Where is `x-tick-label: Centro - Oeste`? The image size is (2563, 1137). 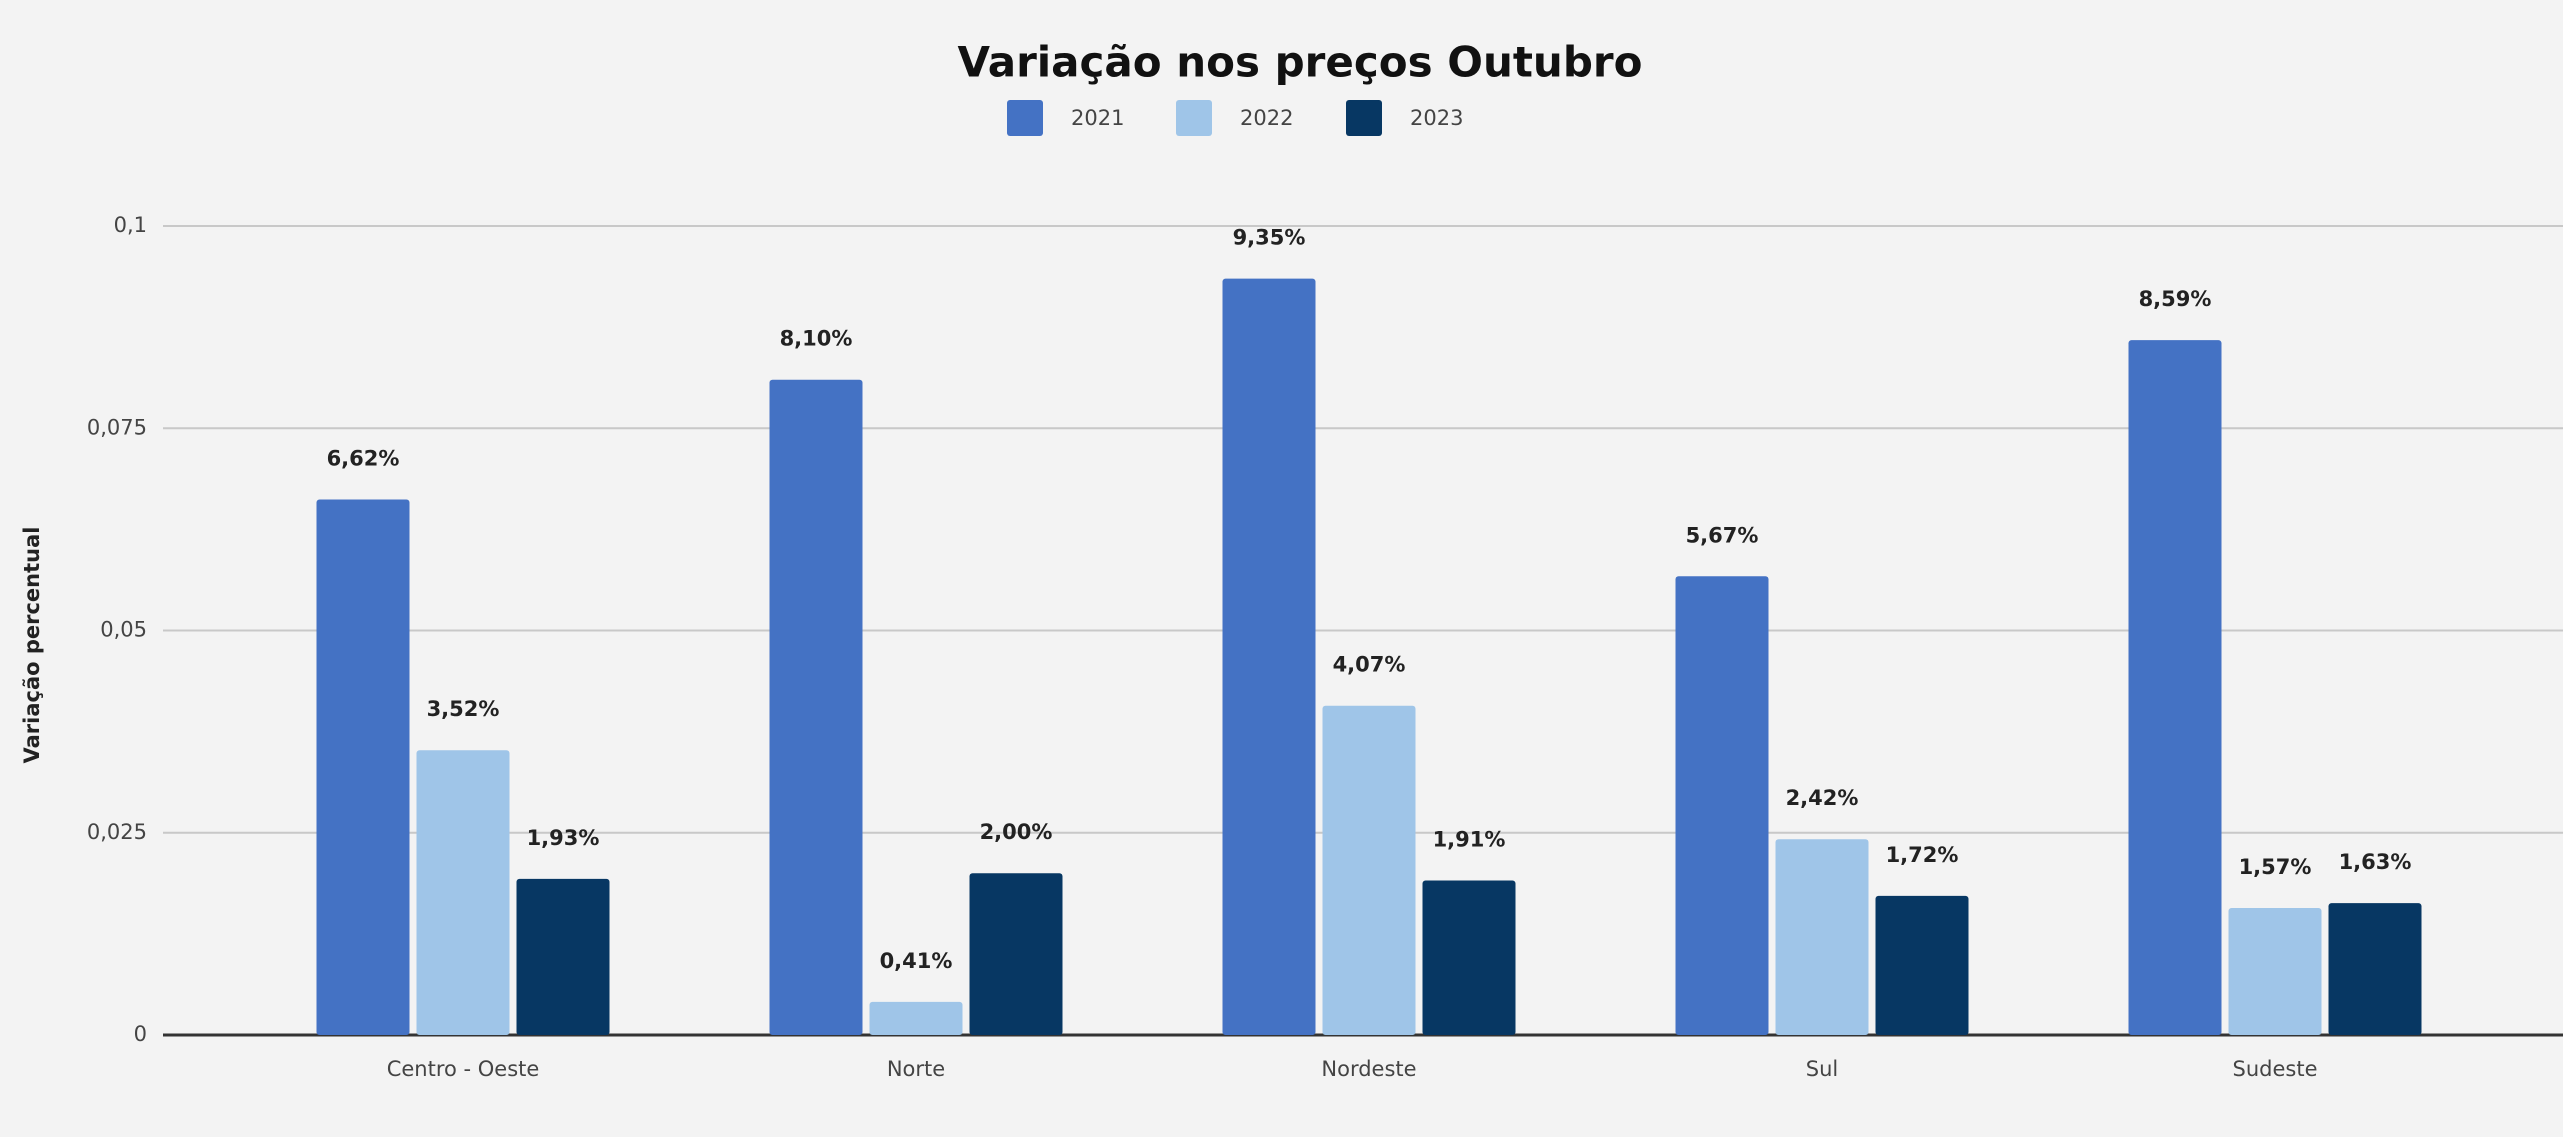
x-tick-label: Centro - Oeste is located at coordinates (463, 1069).